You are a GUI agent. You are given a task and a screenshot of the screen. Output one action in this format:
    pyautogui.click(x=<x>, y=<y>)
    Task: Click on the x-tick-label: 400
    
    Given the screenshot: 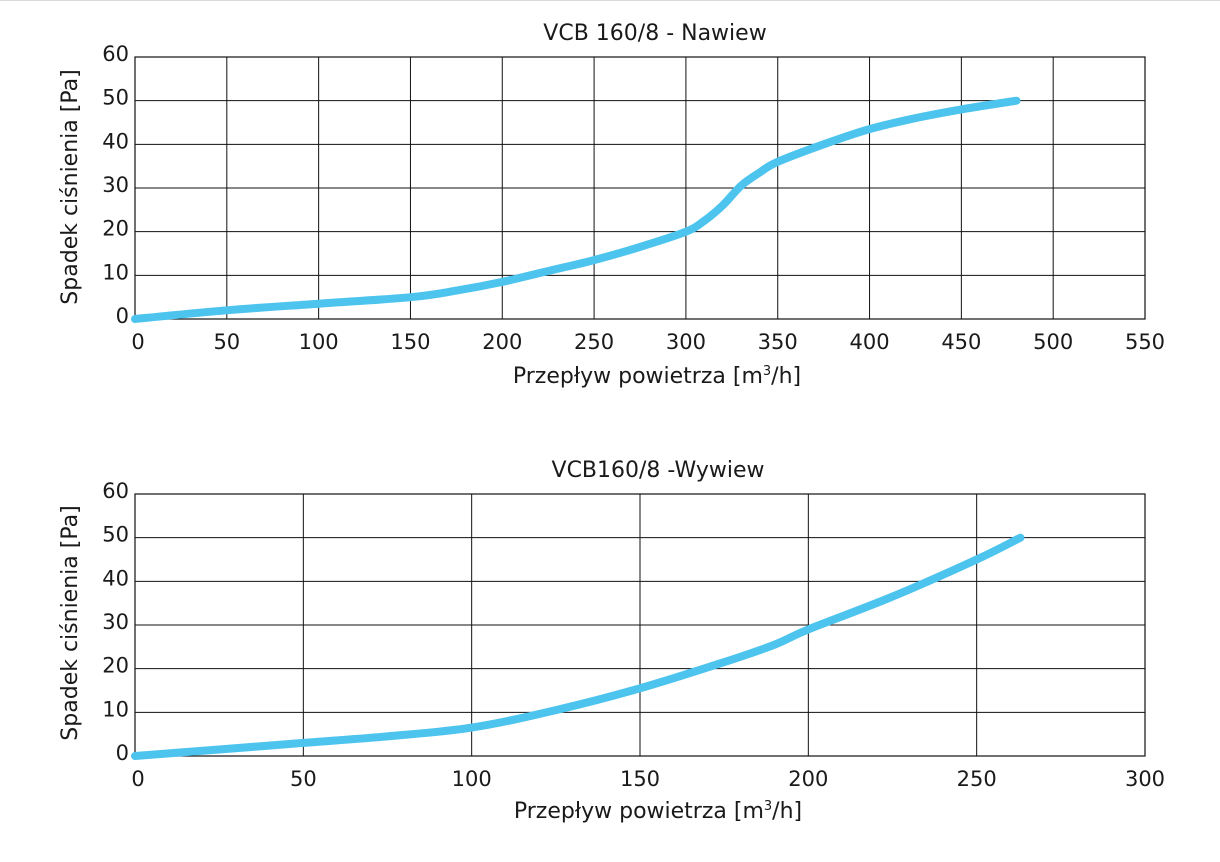 What is the action you would take?
    pyautogui.click(x=869, y=342)
    